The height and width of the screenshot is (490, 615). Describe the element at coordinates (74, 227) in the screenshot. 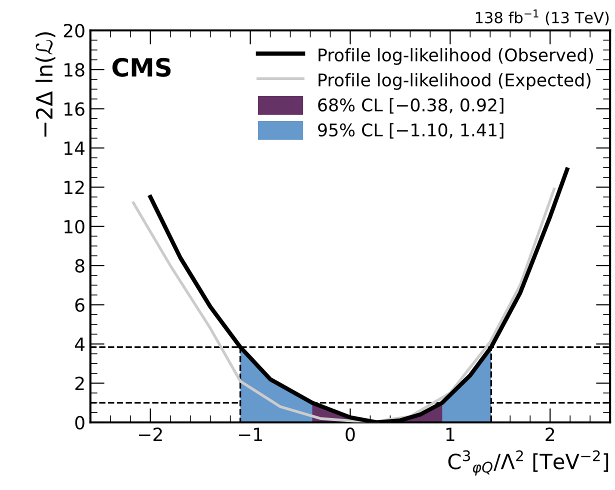

I see `y-tick-label: 10` at that location.